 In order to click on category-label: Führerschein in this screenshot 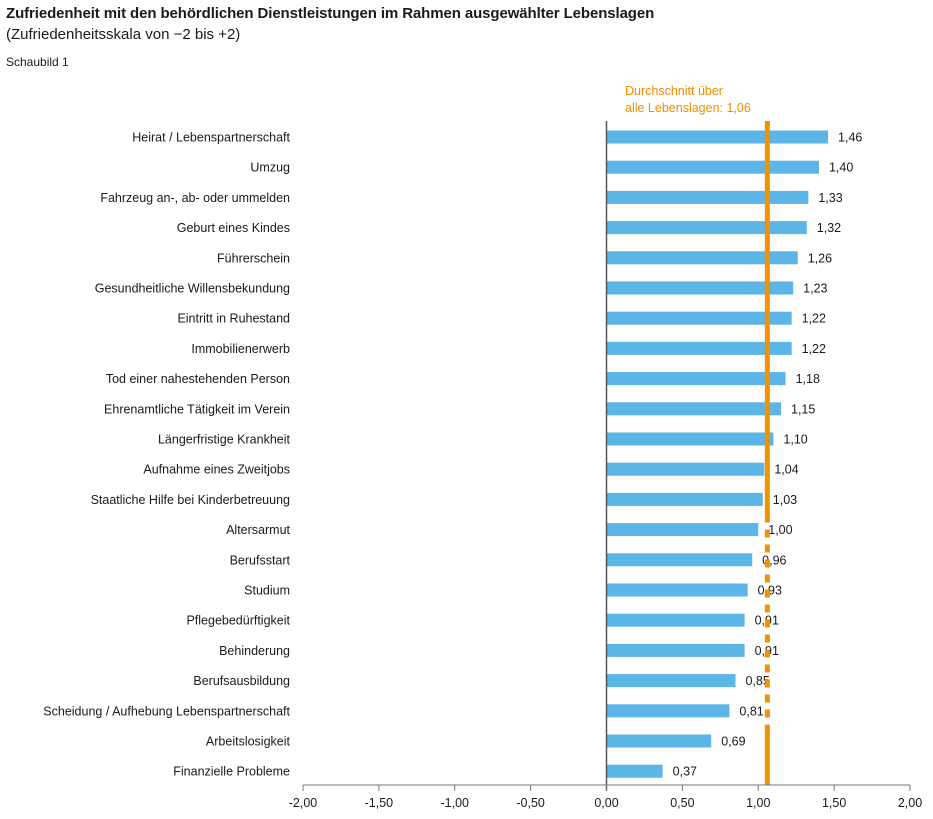, I will do `click(253, 258)`.